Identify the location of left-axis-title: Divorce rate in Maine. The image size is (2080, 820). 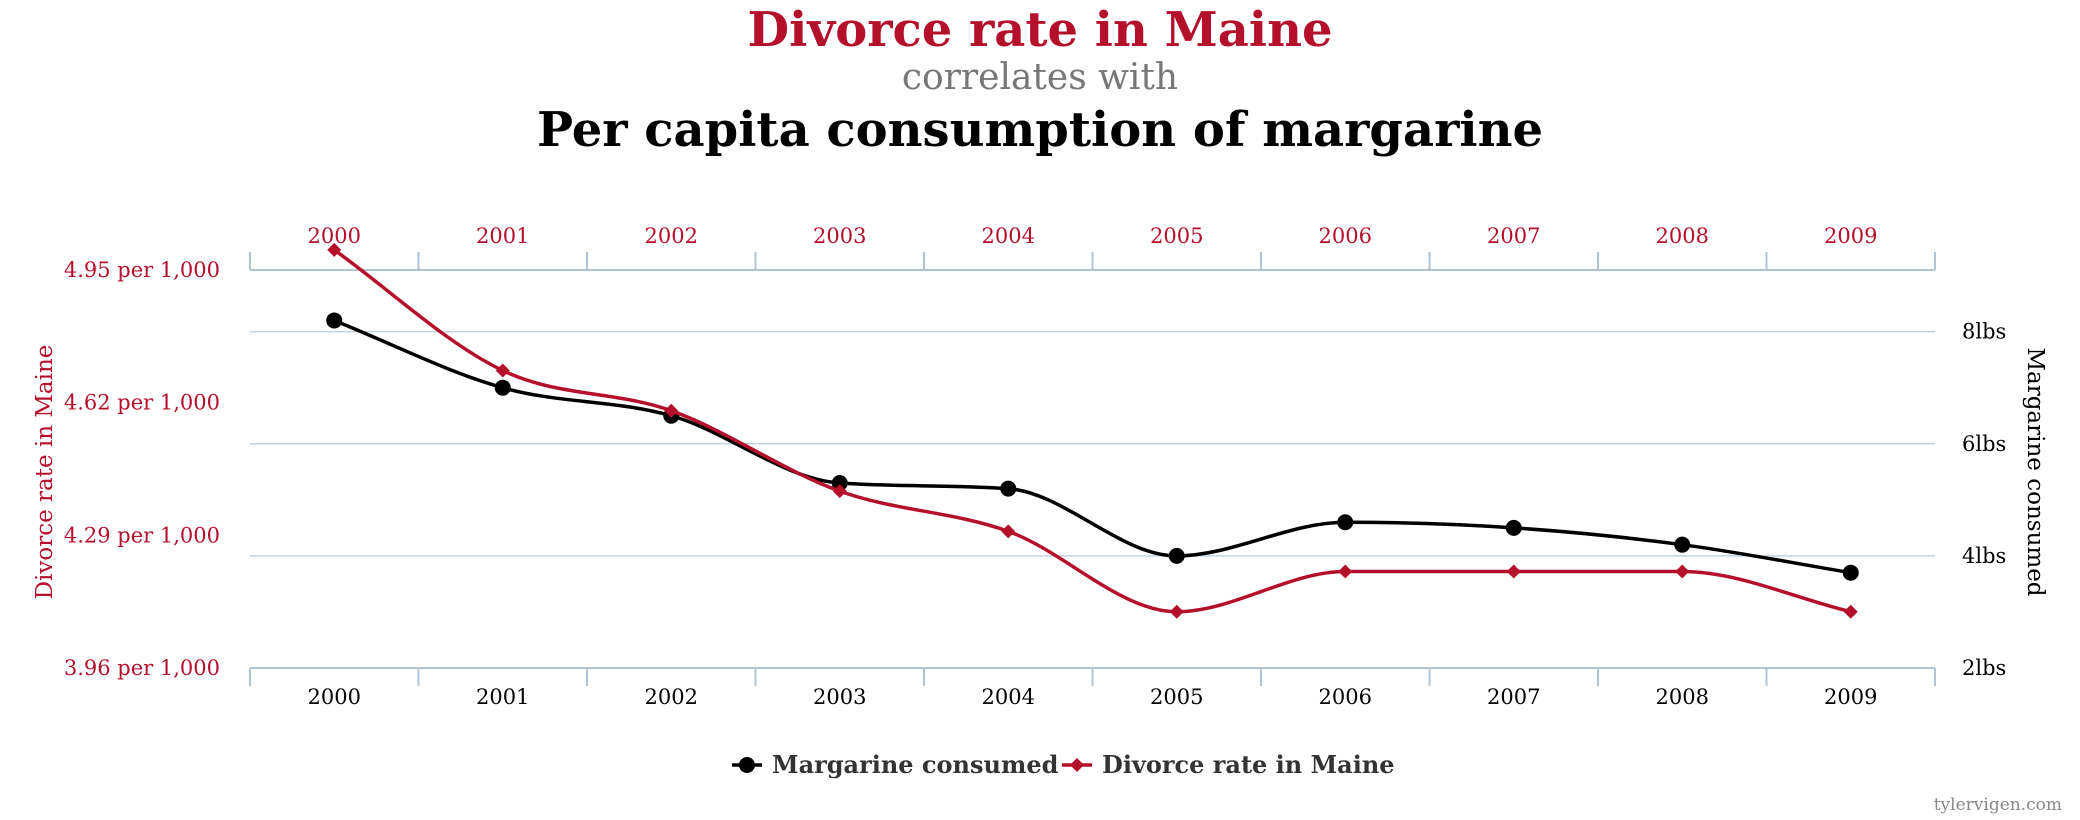
(45, 472).